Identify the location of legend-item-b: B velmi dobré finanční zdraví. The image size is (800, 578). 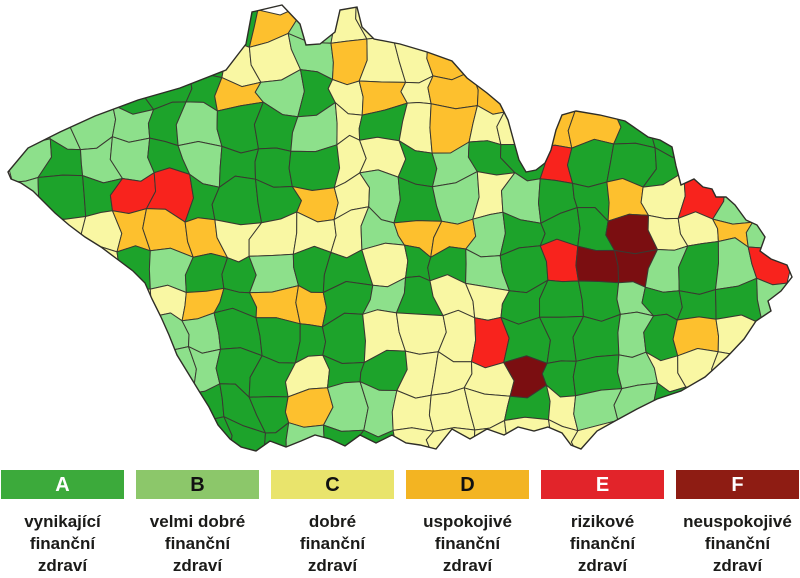
(197, 523).